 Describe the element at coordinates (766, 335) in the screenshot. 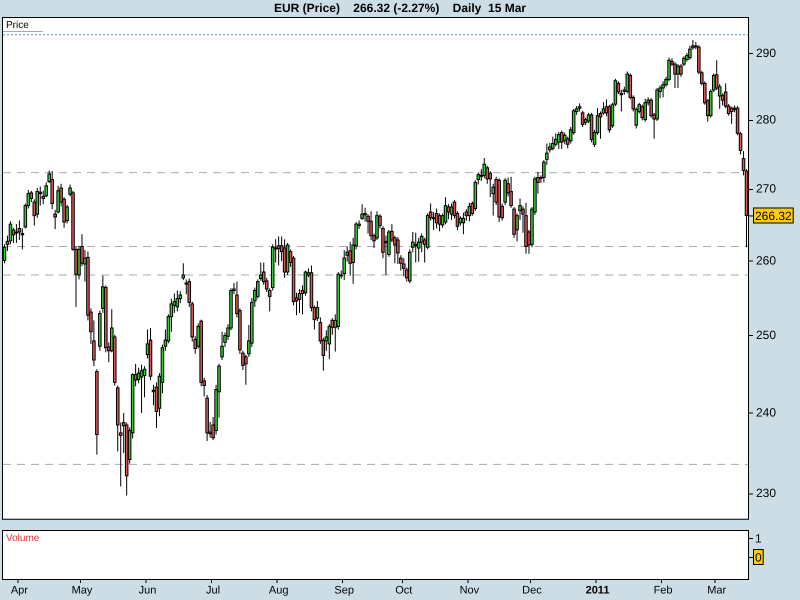

I see `y-tick-label: 250` at that location.